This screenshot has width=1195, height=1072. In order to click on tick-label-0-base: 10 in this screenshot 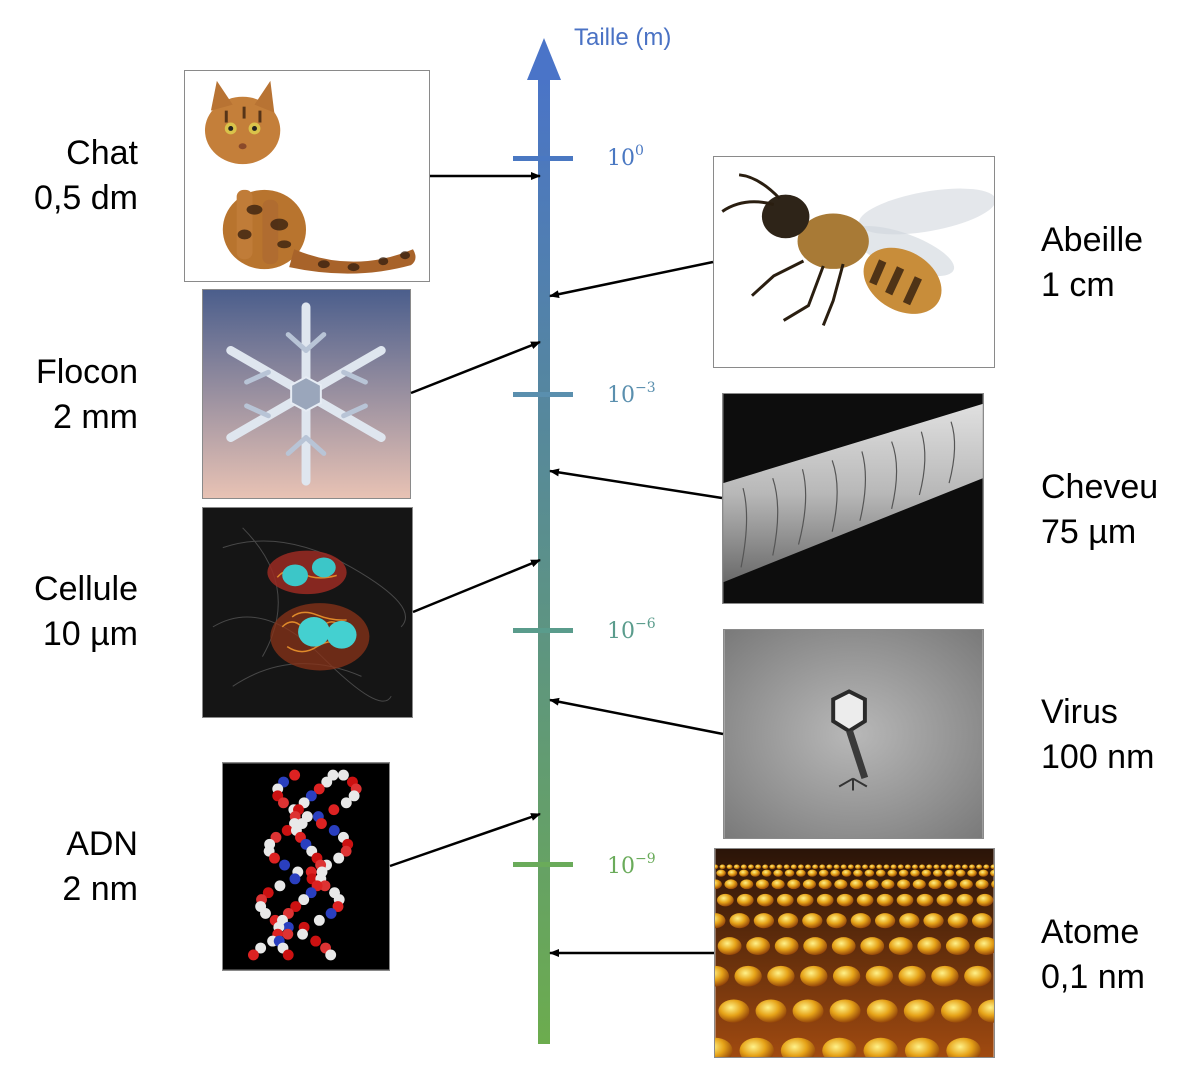, I will do `click(621, 158)`.